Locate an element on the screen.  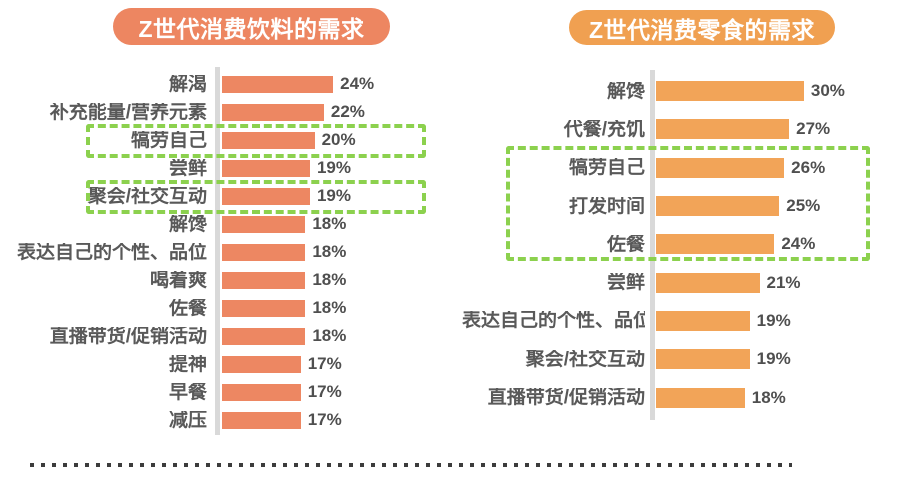
chart-row: 解馋 18% is located at coordinates (231, 224).